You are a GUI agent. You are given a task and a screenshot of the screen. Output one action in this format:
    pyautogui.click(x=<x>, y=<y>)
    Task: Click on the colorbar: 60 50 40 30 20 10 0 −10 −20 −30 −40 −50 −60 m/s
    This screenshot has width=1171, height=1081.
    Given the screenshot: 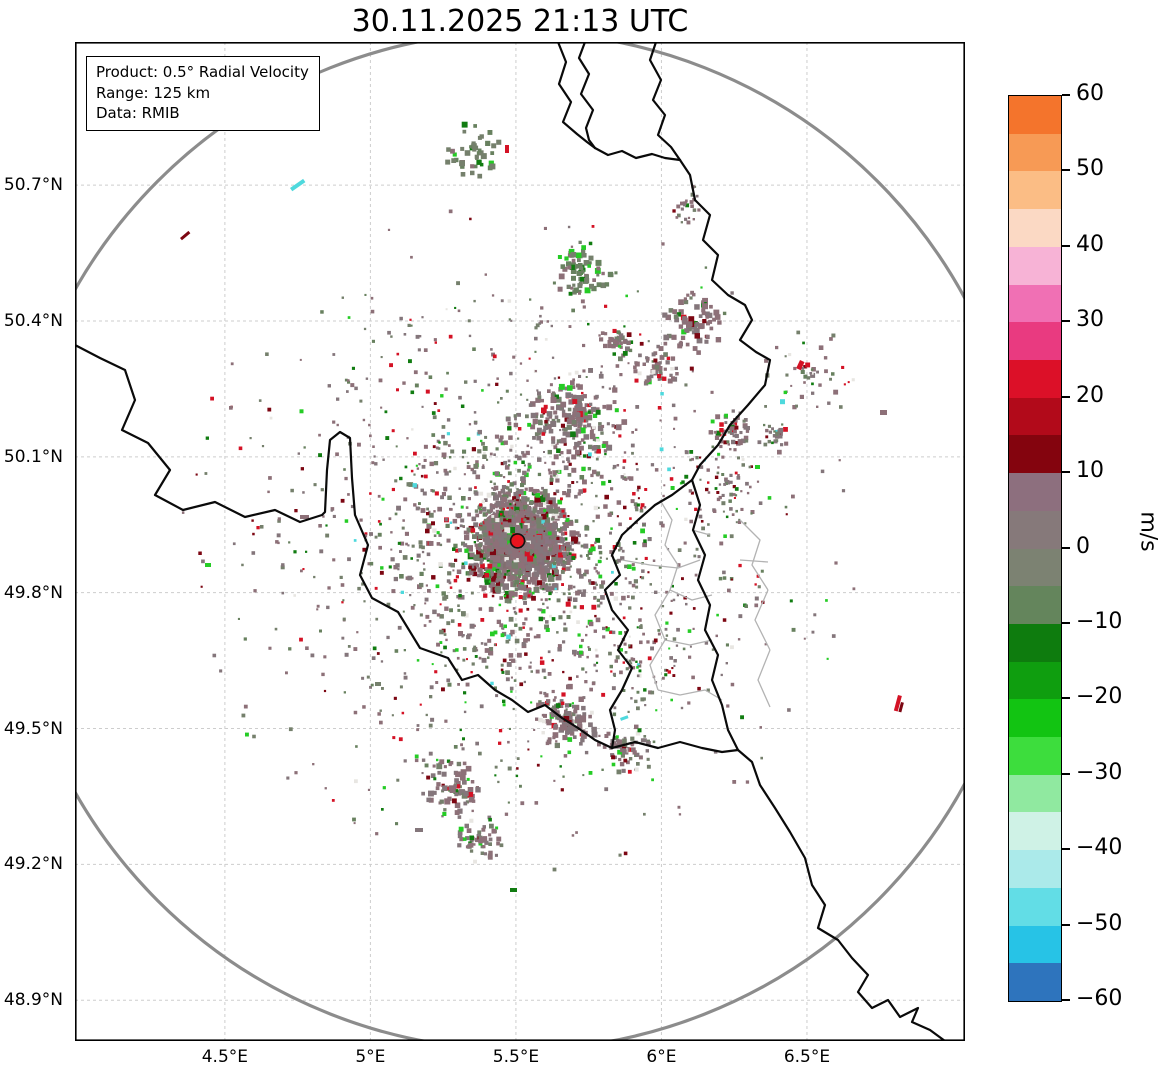 What is the action you would take?
    pyautogui.click(x=1089, y=546)
    